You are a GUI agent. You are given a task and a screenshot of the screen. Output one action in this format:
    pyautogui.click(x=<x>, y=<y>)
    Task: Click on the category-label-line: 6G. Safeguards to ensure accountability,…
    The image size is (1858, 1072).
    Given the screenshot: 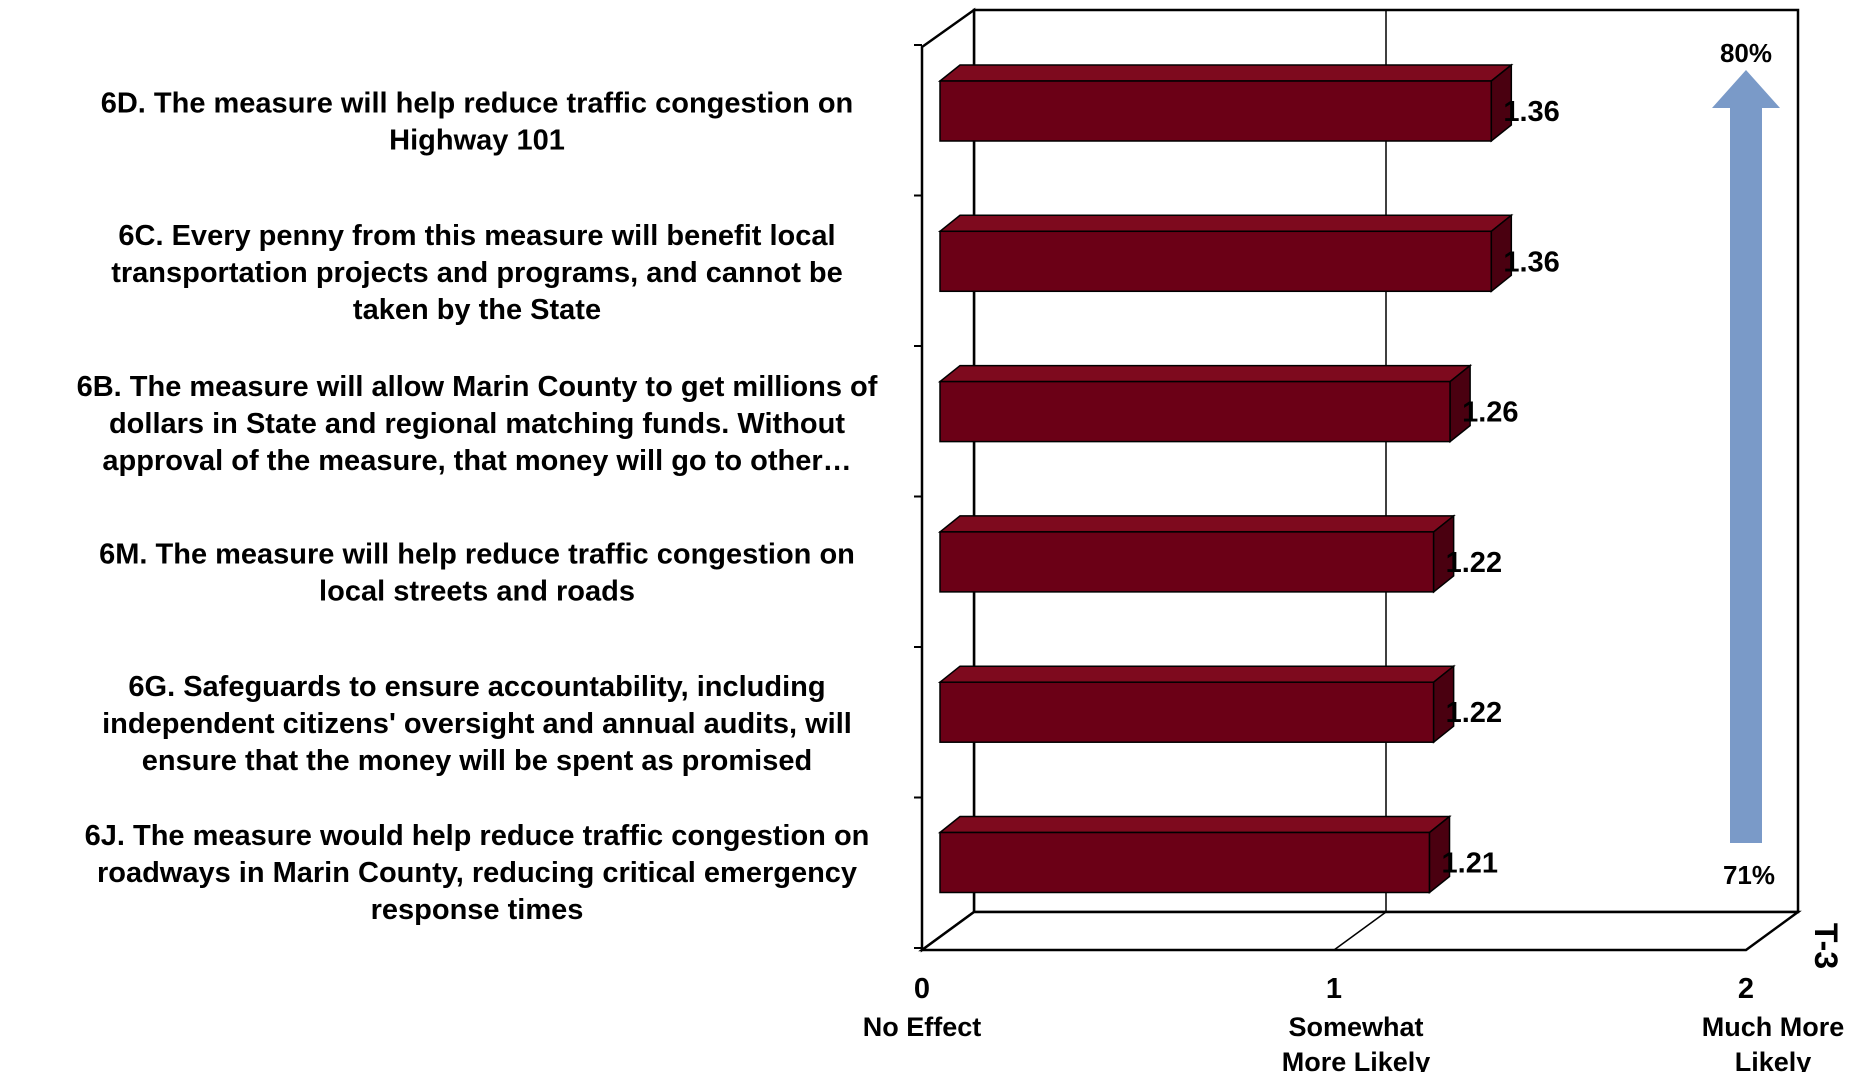 What is the action you would take?
    pyautogui.click(x=476, y=687)
    